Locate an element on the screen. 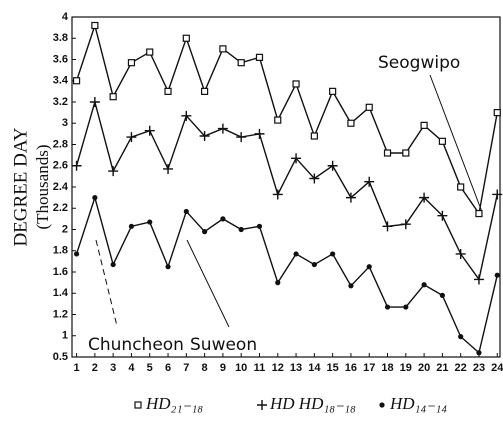 The width and height of the screenshot is (503, 422). y-tick-label: 3 is located at coordinates (65, 123).